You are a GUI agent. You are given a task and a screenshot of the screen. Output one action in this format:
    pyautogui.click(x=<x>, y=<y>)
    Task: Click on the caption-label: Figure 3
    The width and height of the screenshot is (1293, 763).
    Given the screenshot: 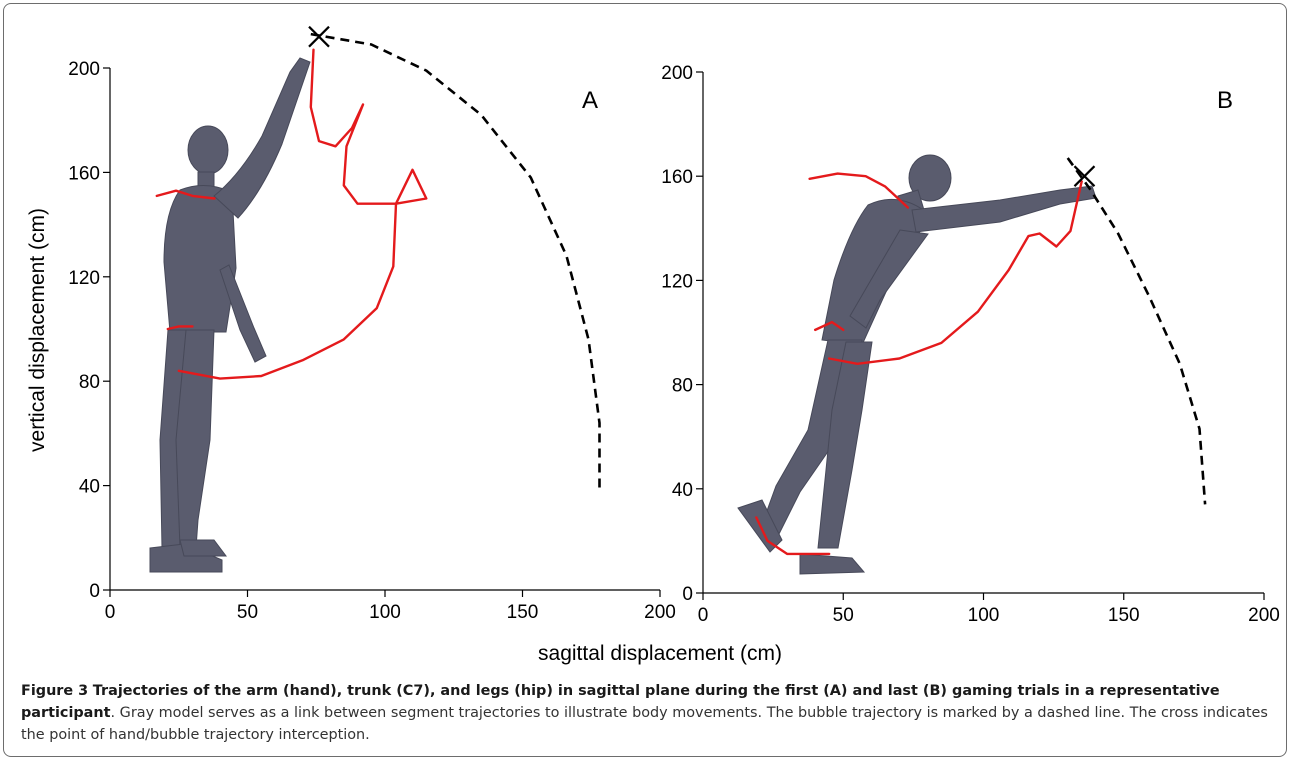 What is the action you would take?
    pyautogui.click(x=55, y=691)
    